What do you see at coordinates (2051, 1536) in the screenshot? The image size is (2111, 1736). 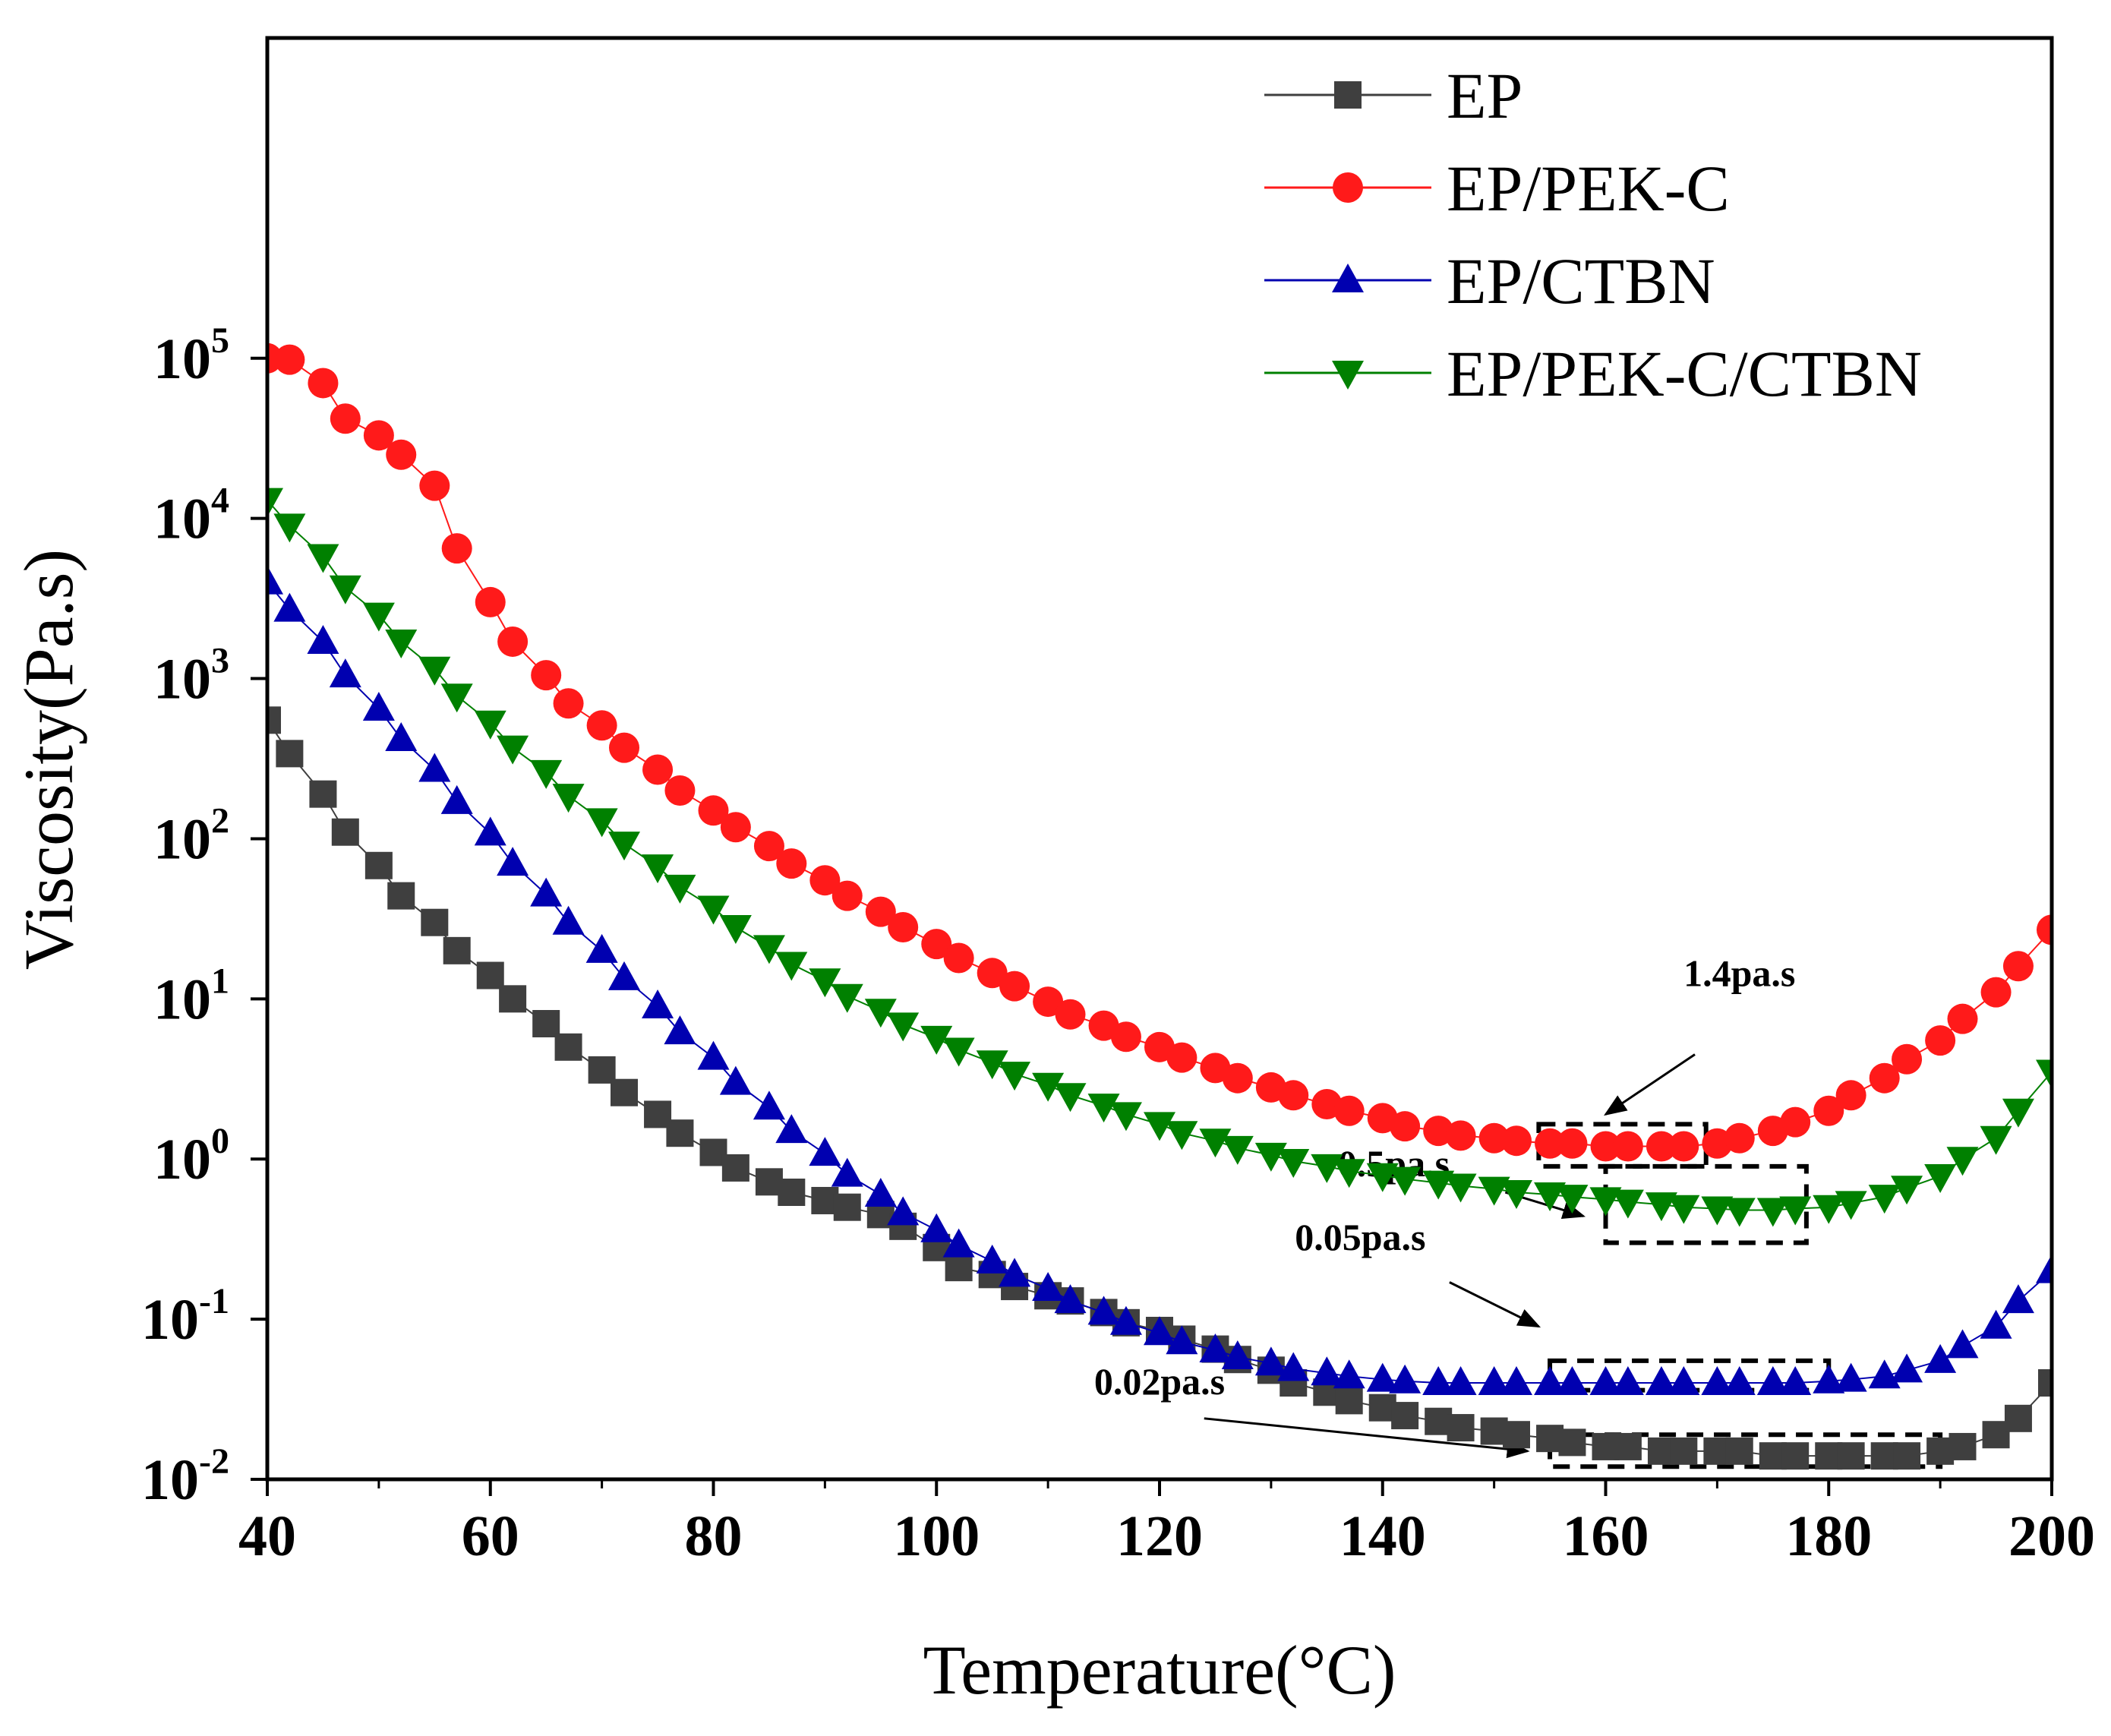 I see `x-tick-label: 200` at bounding box center [2051, 1536].